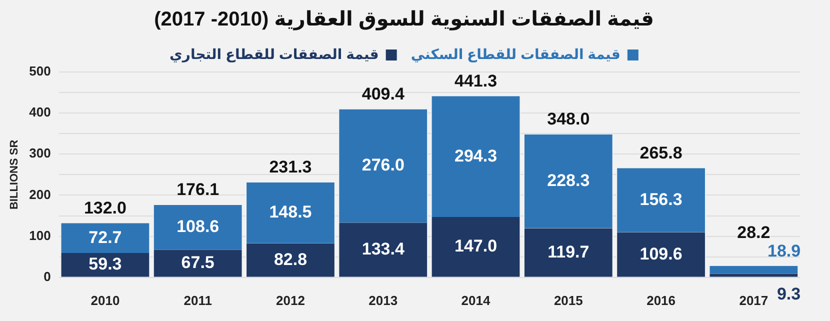 This screenshot has height=321, width=830. What do you see at coordinates (476, 300) in the screenshot?
I see `x-tick-label: 2014` at bounding box center [476, 300].